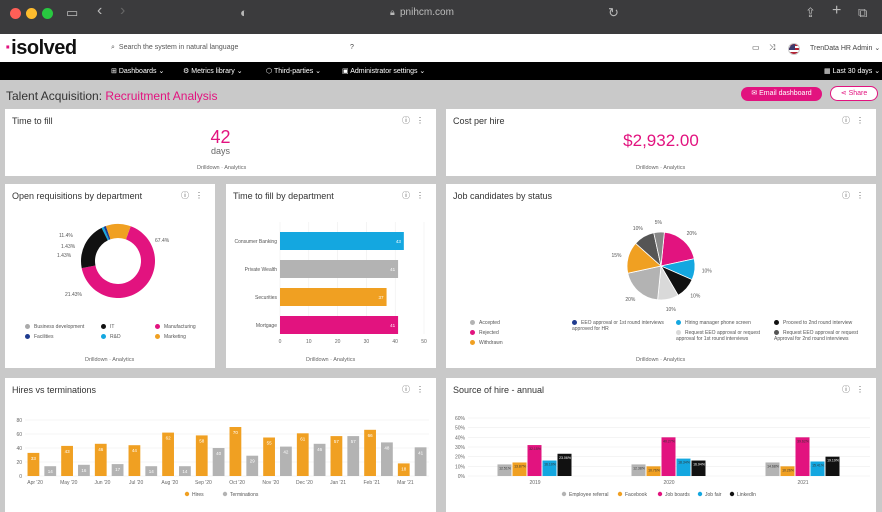 The height and width of the screenshot is (512, 882). I want to click on bar-value-label: 42, so click(286, 452).